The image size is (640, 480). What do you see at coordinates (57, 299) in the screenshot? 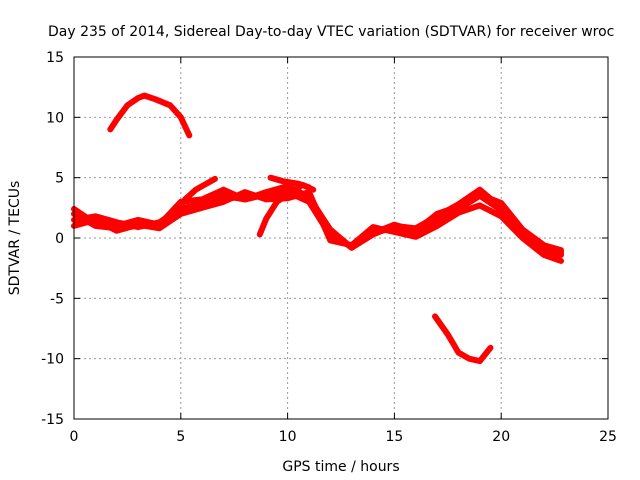
I see `y-tick-label: -5` at bounding box center [57, 299].